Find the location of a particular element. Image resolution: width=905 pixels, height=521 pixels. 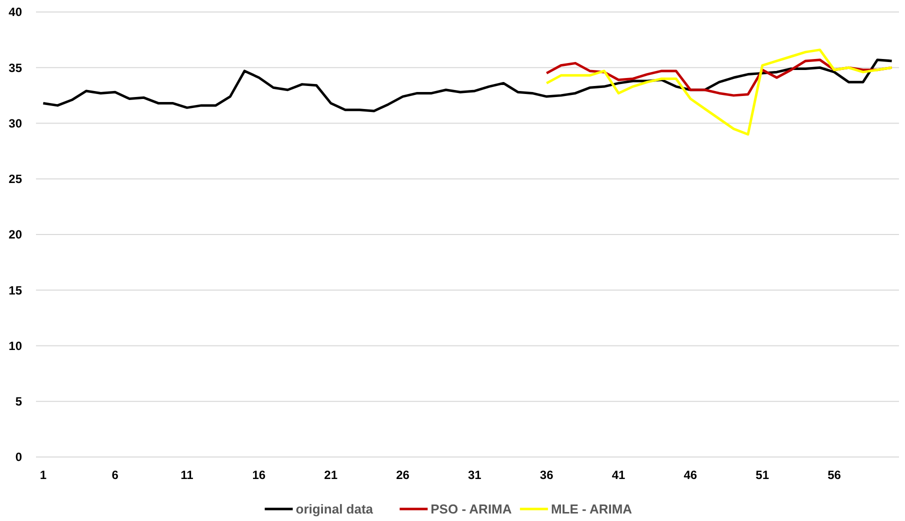

y-tick-label: 35 is located at coordinates (15, 67).